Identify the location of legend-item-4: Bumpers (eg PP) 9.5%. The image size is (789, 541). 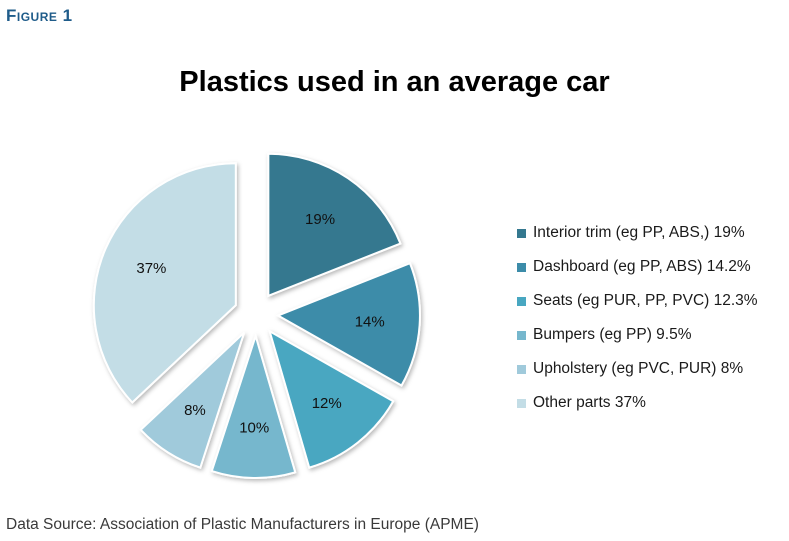
(637, 335).